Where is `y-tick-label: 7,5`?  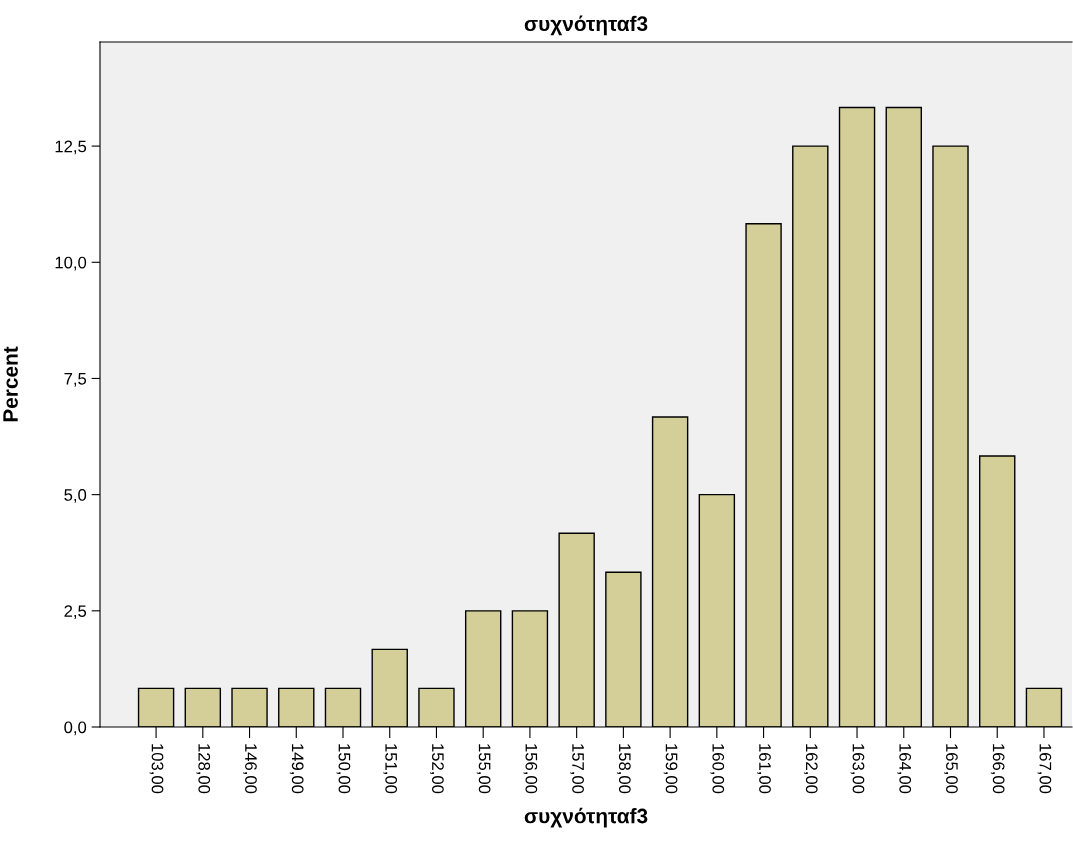
y-tick-label: 7,5 is located at coordinates (75, 380).